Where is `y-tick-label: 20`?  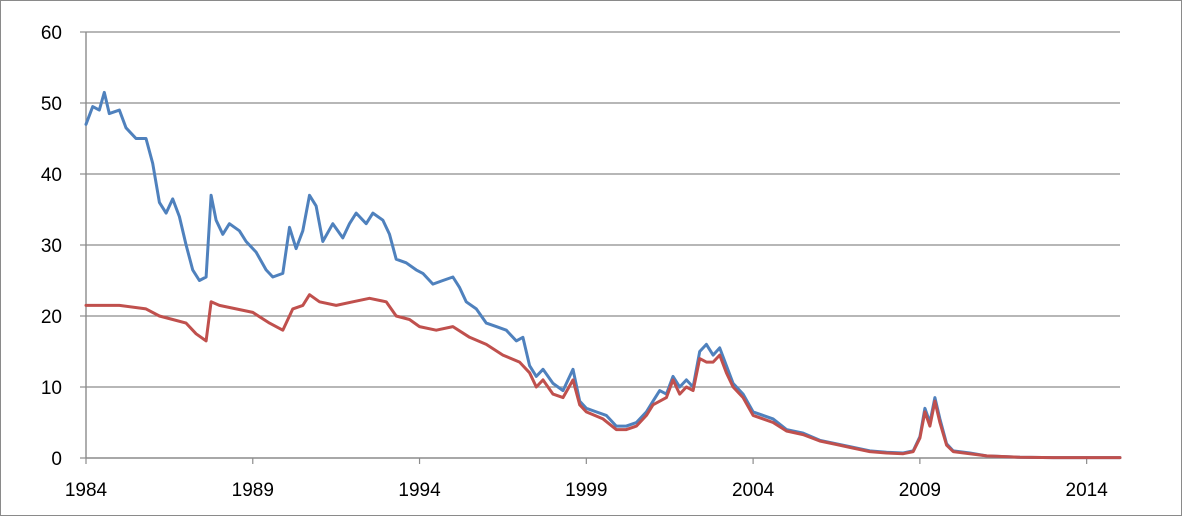 y-tick-label: 20 is located at coordinates (51, 317).